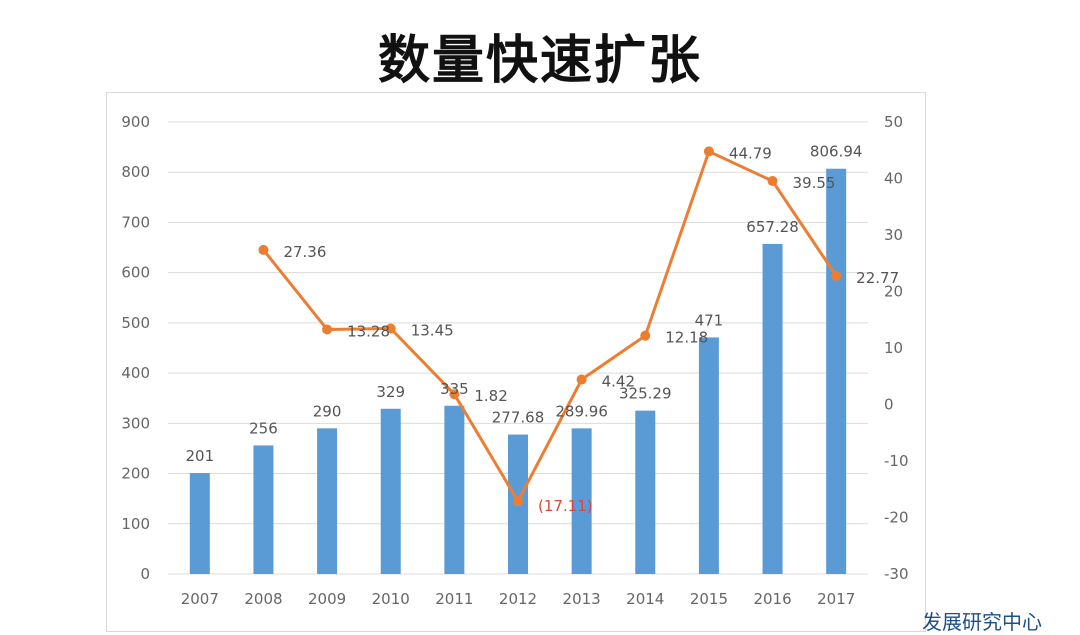 This screenshot has width=1080, height=635. What do you see at coordinates (686, 338) in the screenshot?
I see `line-data-label: 12.18` at bounding box center [686, 338].